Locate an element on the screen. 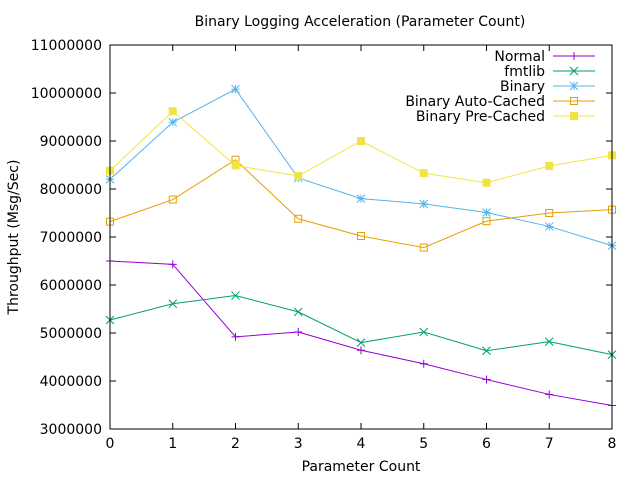 This screenshot has height=480, width=640. x-tick-label: 5 is located at coordinates (423, 444).